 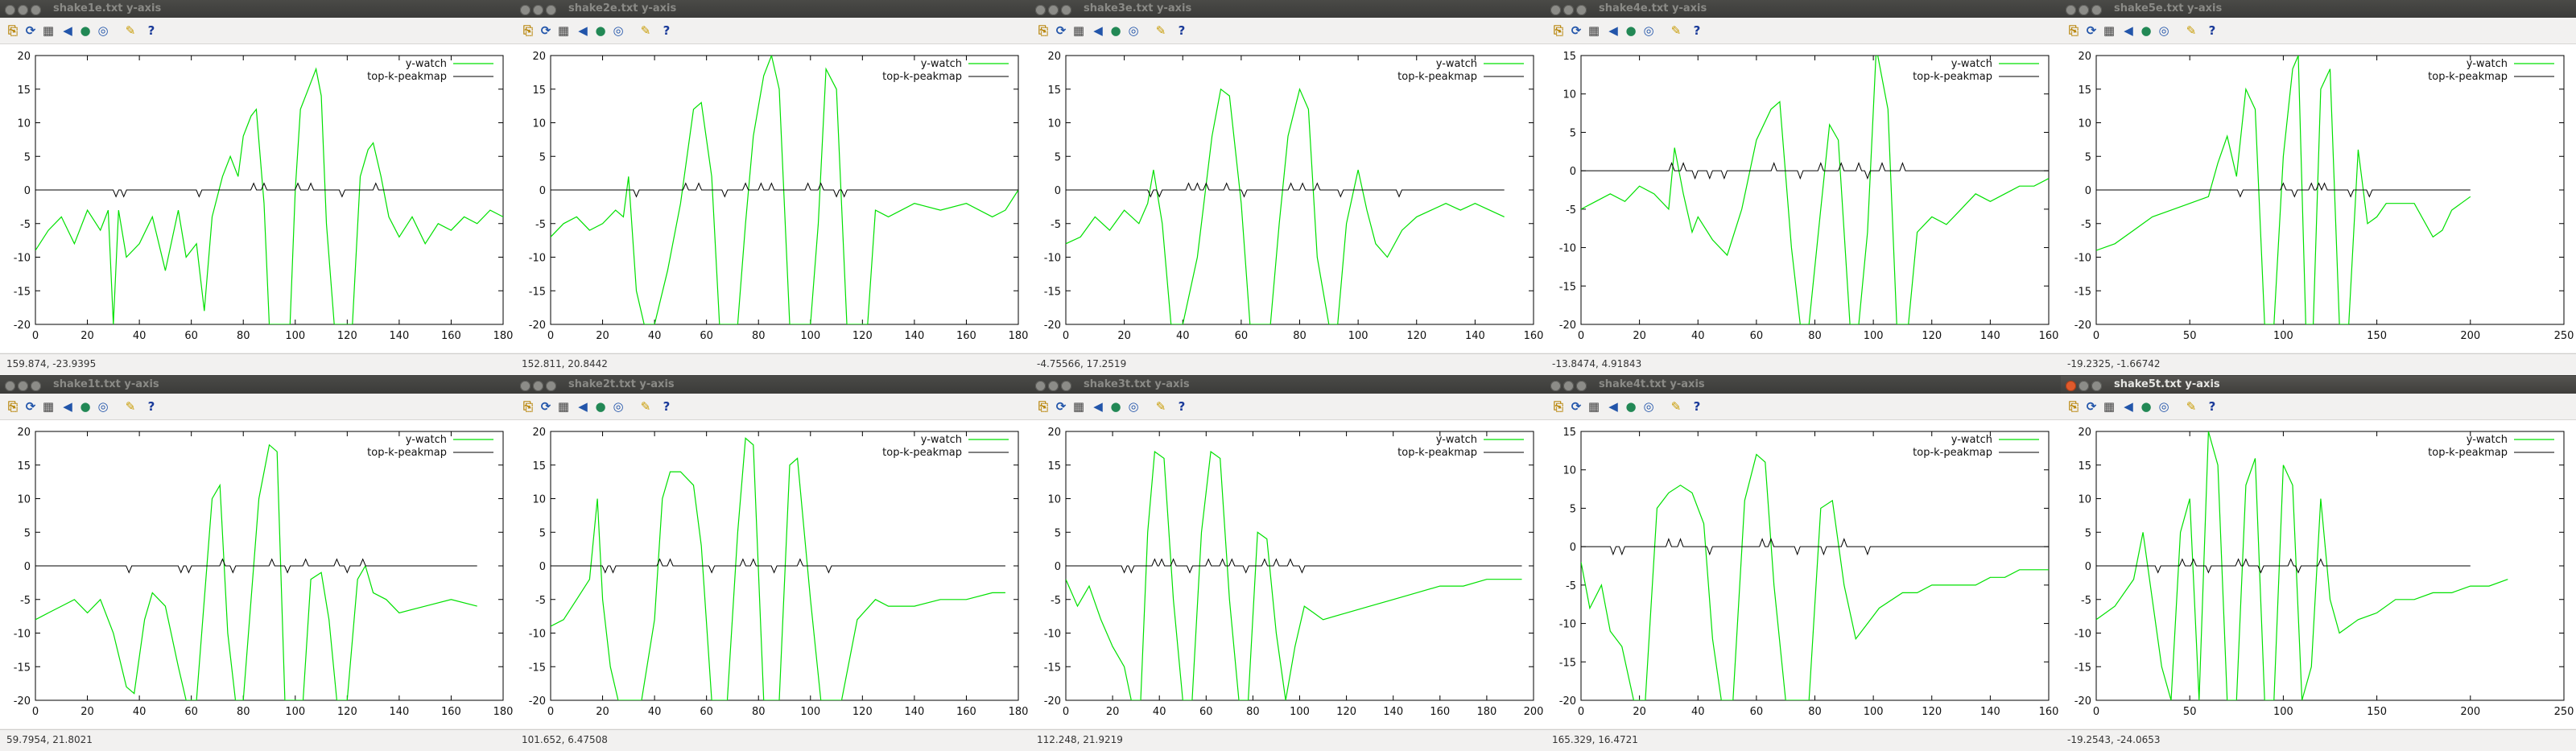 I want to click on window-titlebar: shake5t.txt y-axis, so click(x=2318, y=385).